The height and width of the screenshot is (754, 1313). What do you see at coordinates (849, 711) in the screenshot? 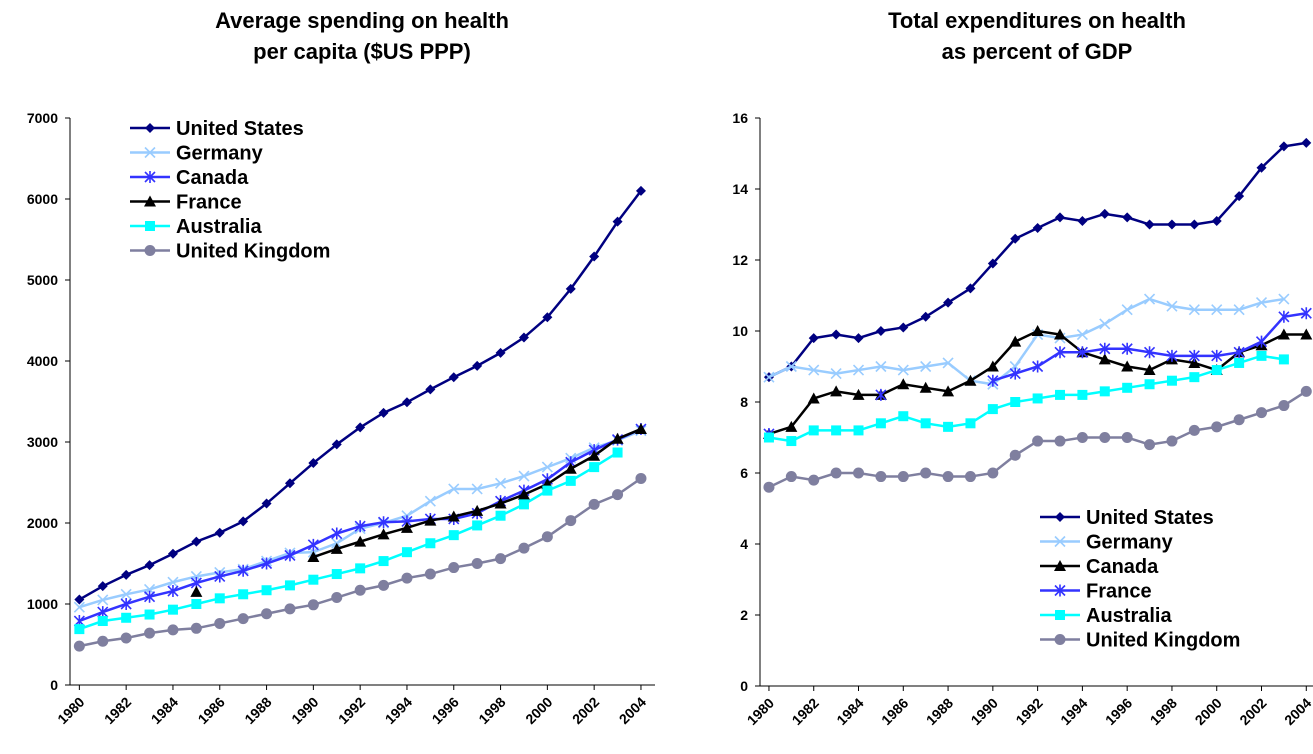
I see `x-tick-label: 1984` at bounding box center [849, 711].